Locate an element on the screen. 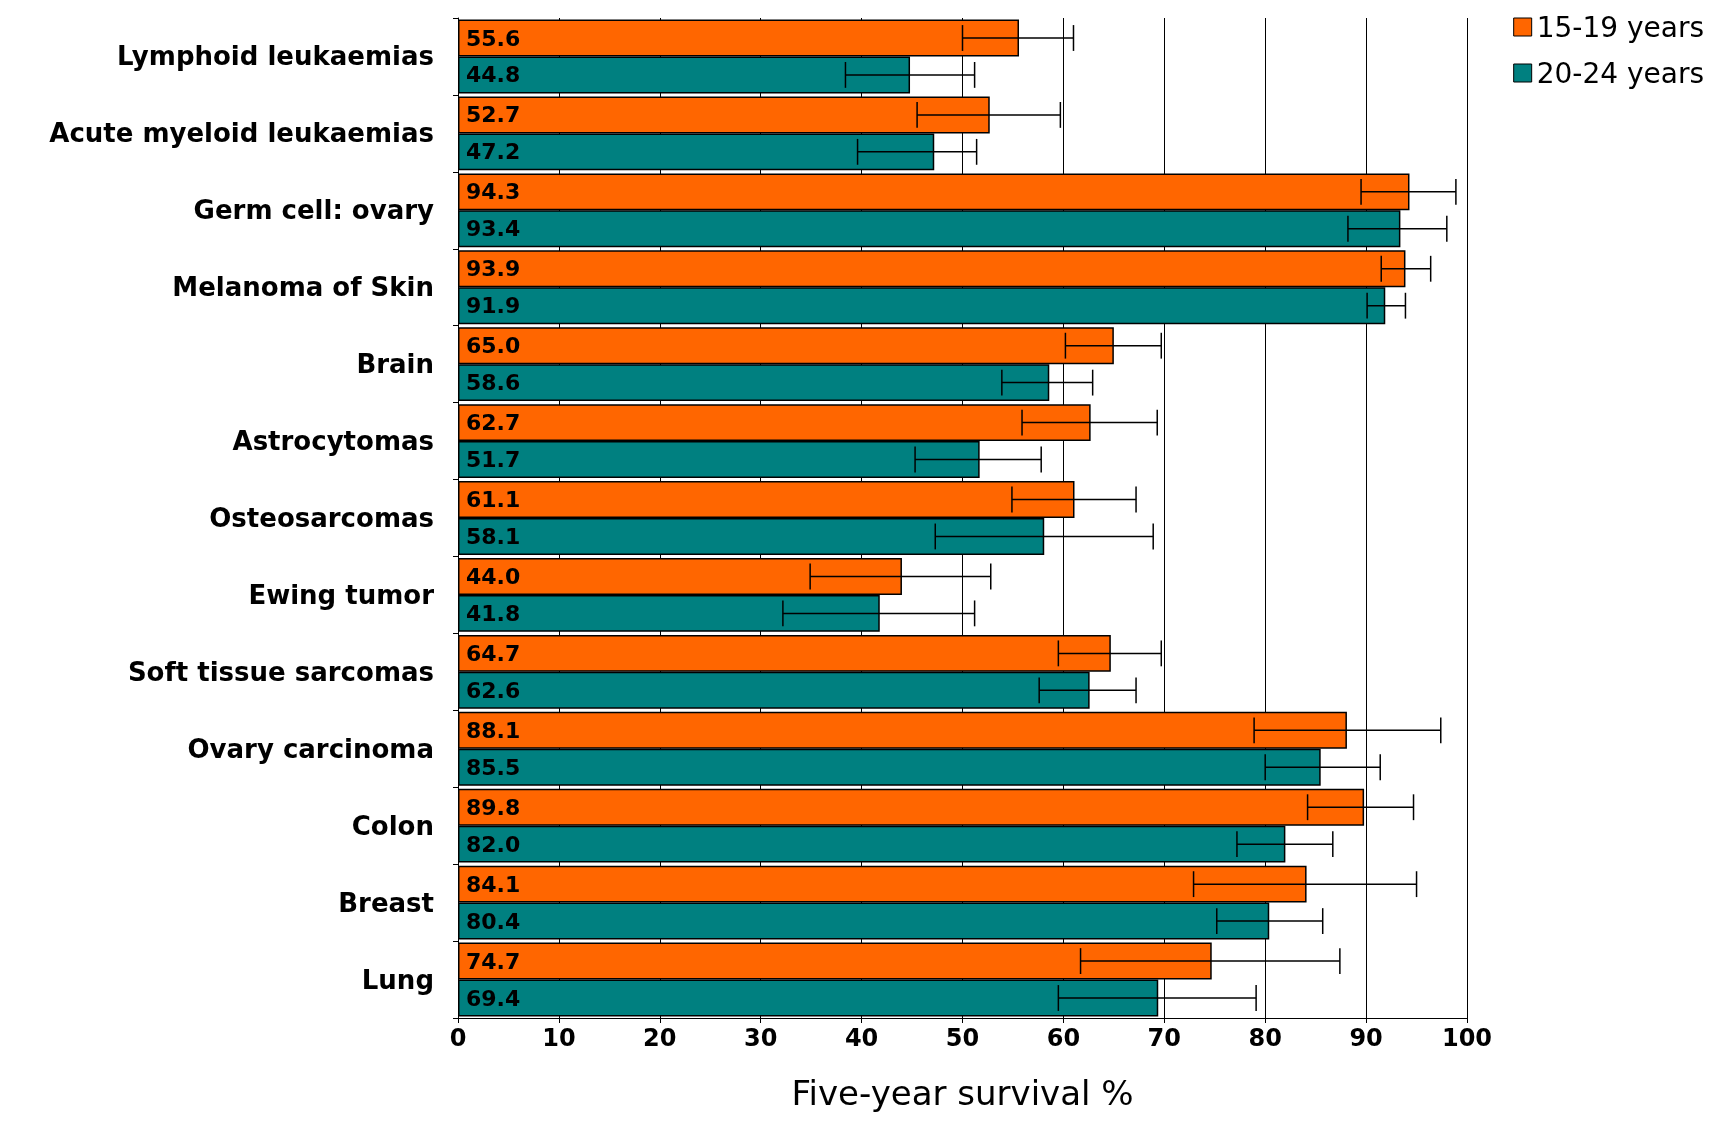  data-label: 58.1 is located at coordinates (493, 536).